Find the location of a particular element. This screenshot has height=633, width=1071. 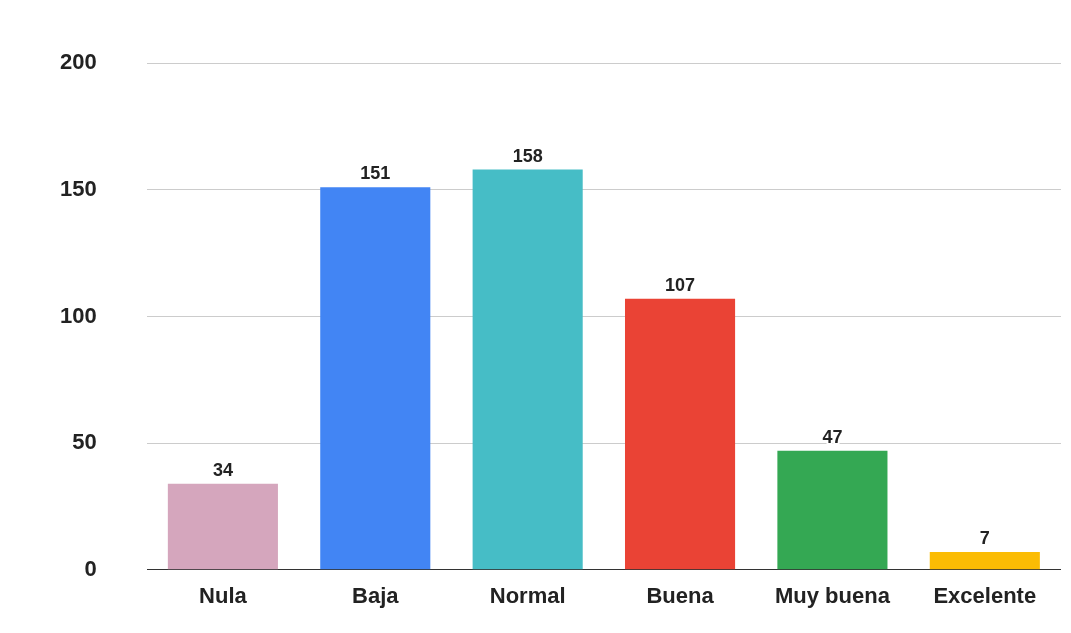

y-tick-label: 0 is located at coordinates (90, 568).